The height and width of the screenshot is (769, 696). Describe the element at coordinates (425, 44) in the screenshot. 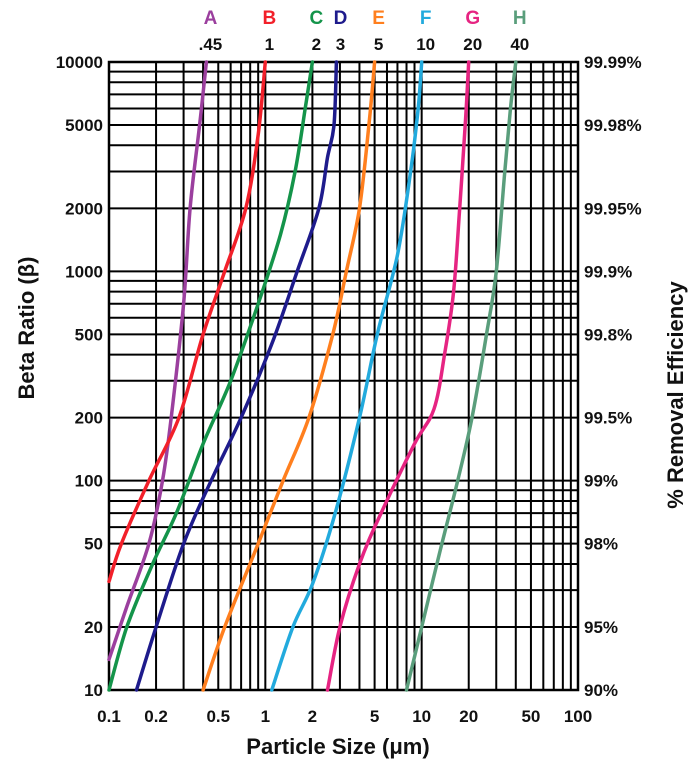

I see `series-rating-f: 10` at that location.